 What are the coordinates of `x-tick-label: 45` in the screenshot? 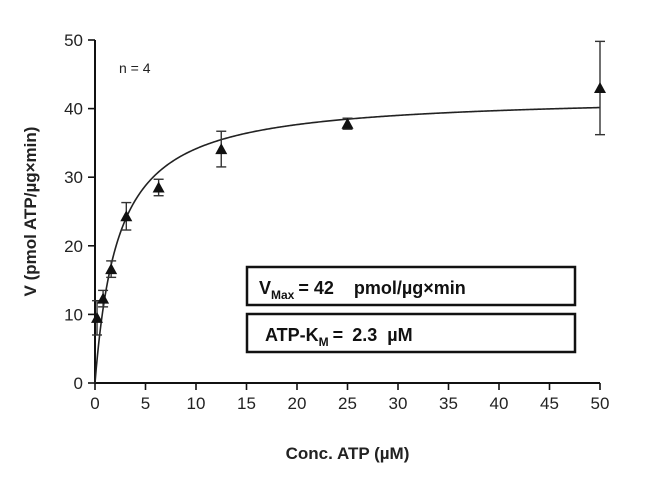 It's located at (549, 403).